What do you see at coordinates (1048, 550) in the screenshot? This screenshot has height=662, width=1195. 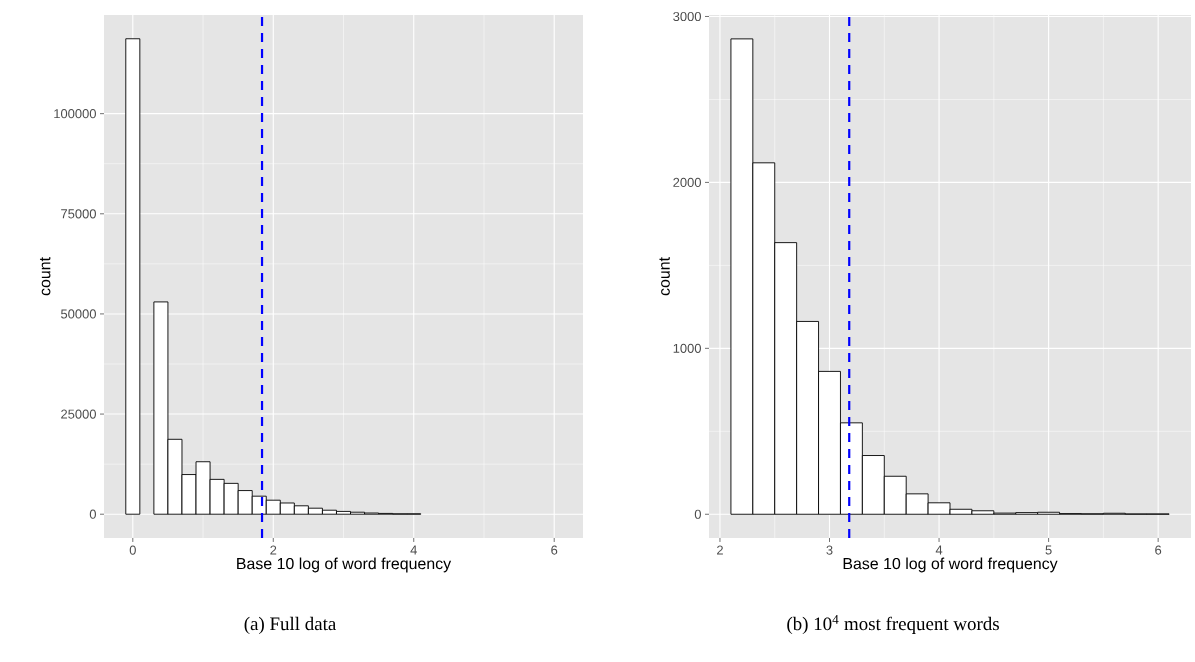 I see `x-tick-label: 5` at bounding box center [1048, 550].